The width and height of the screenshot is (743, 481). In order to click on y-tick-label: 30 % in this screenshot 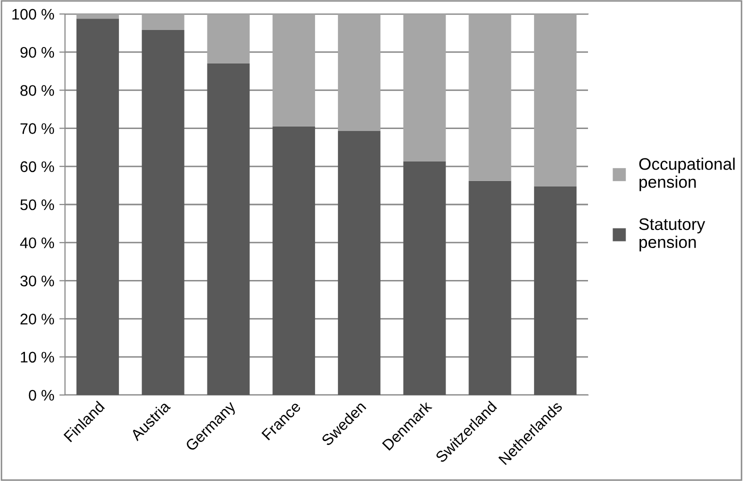, I will do `click(37, 281)`.